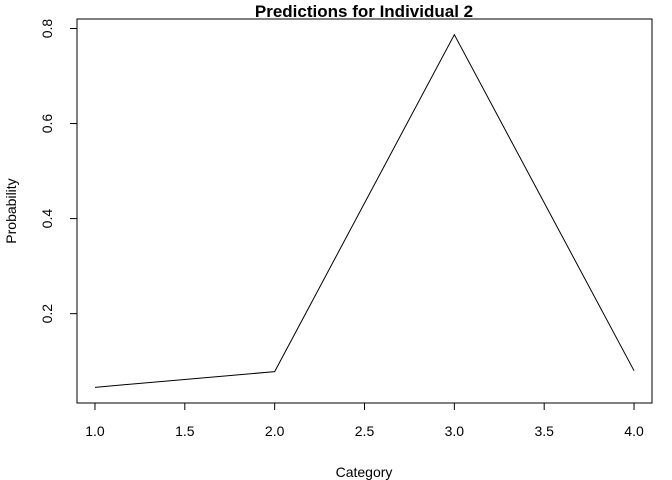  I want to click on x-tick-label: 3.5, so click(544, 431).